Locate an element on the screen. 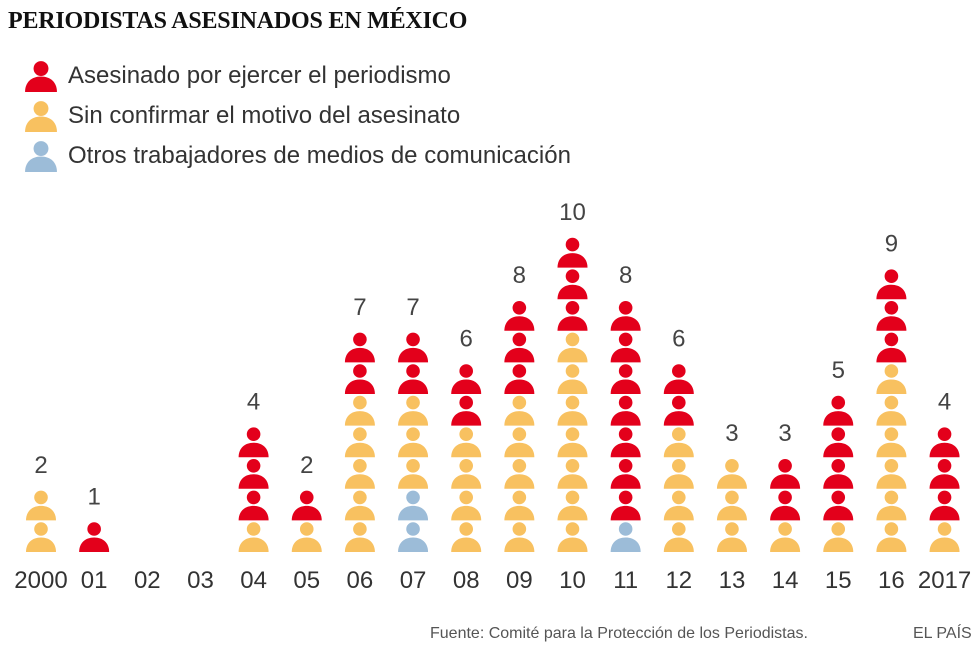 This screenshot has width=980, height=651. x-tick-label: 16 is located at coordinates (891, 580).